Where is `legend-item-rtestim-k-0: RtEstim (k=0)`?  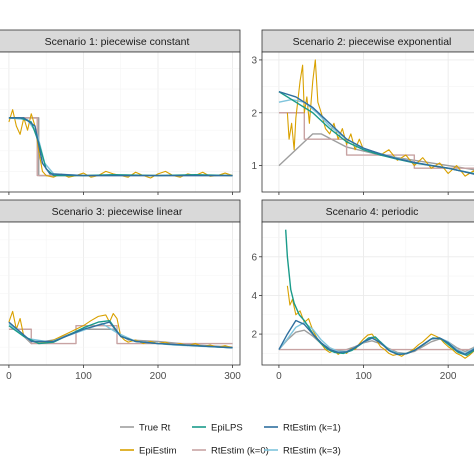 legend-item-rtestim-k-0: RtEstim (k=0) is located at coordinates (230, 451).